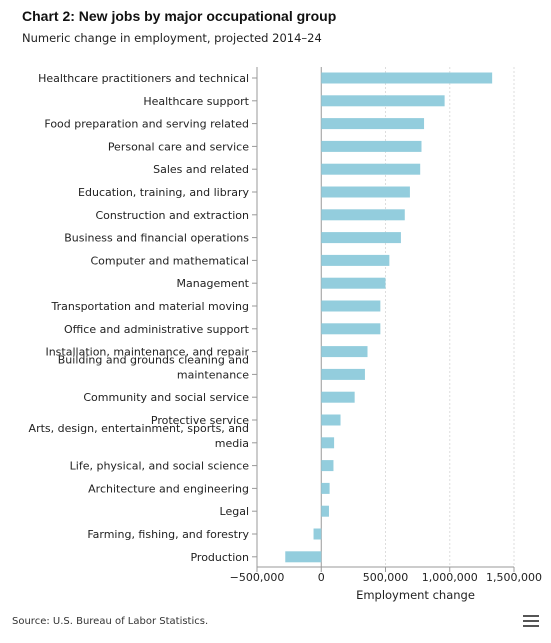 The height and width of the screenshot is (643, 551). Describe the element at coordinates (110, 621) in the screenshot. I see `source-note: Source: U.S. Bureau of Labor Statistics.` at that location.